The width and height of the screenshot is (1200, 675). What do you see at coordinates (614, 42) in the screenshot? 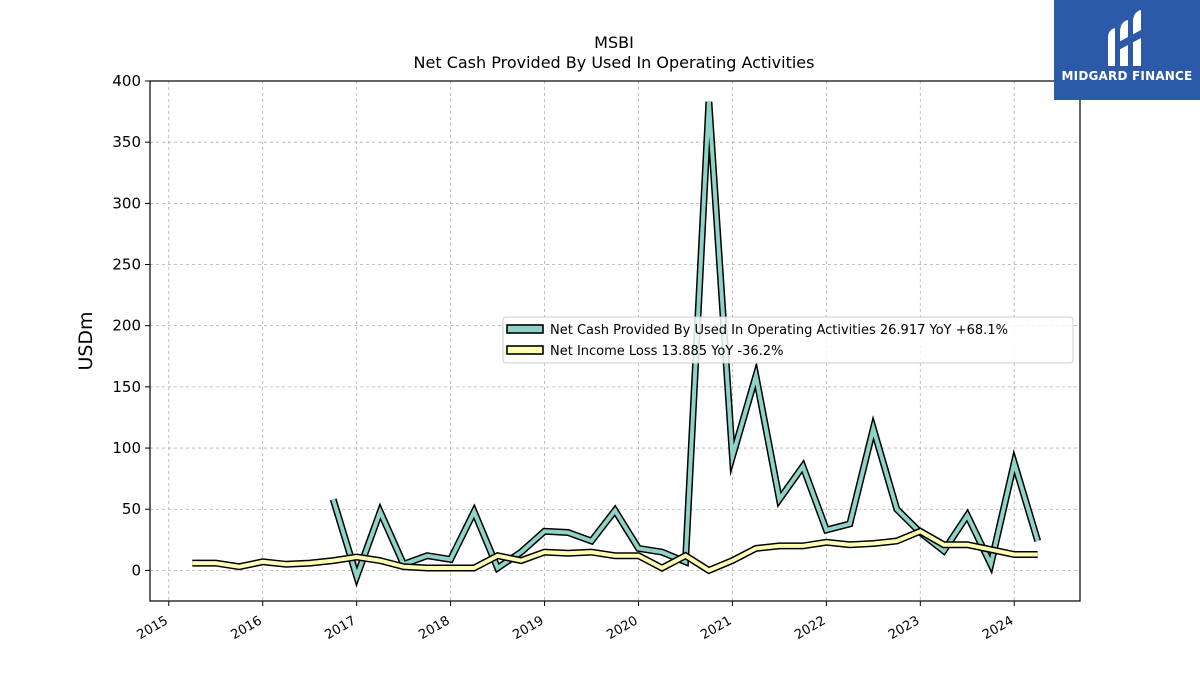
I see `chart-title: MSBI` at bounding box center [614, 42].